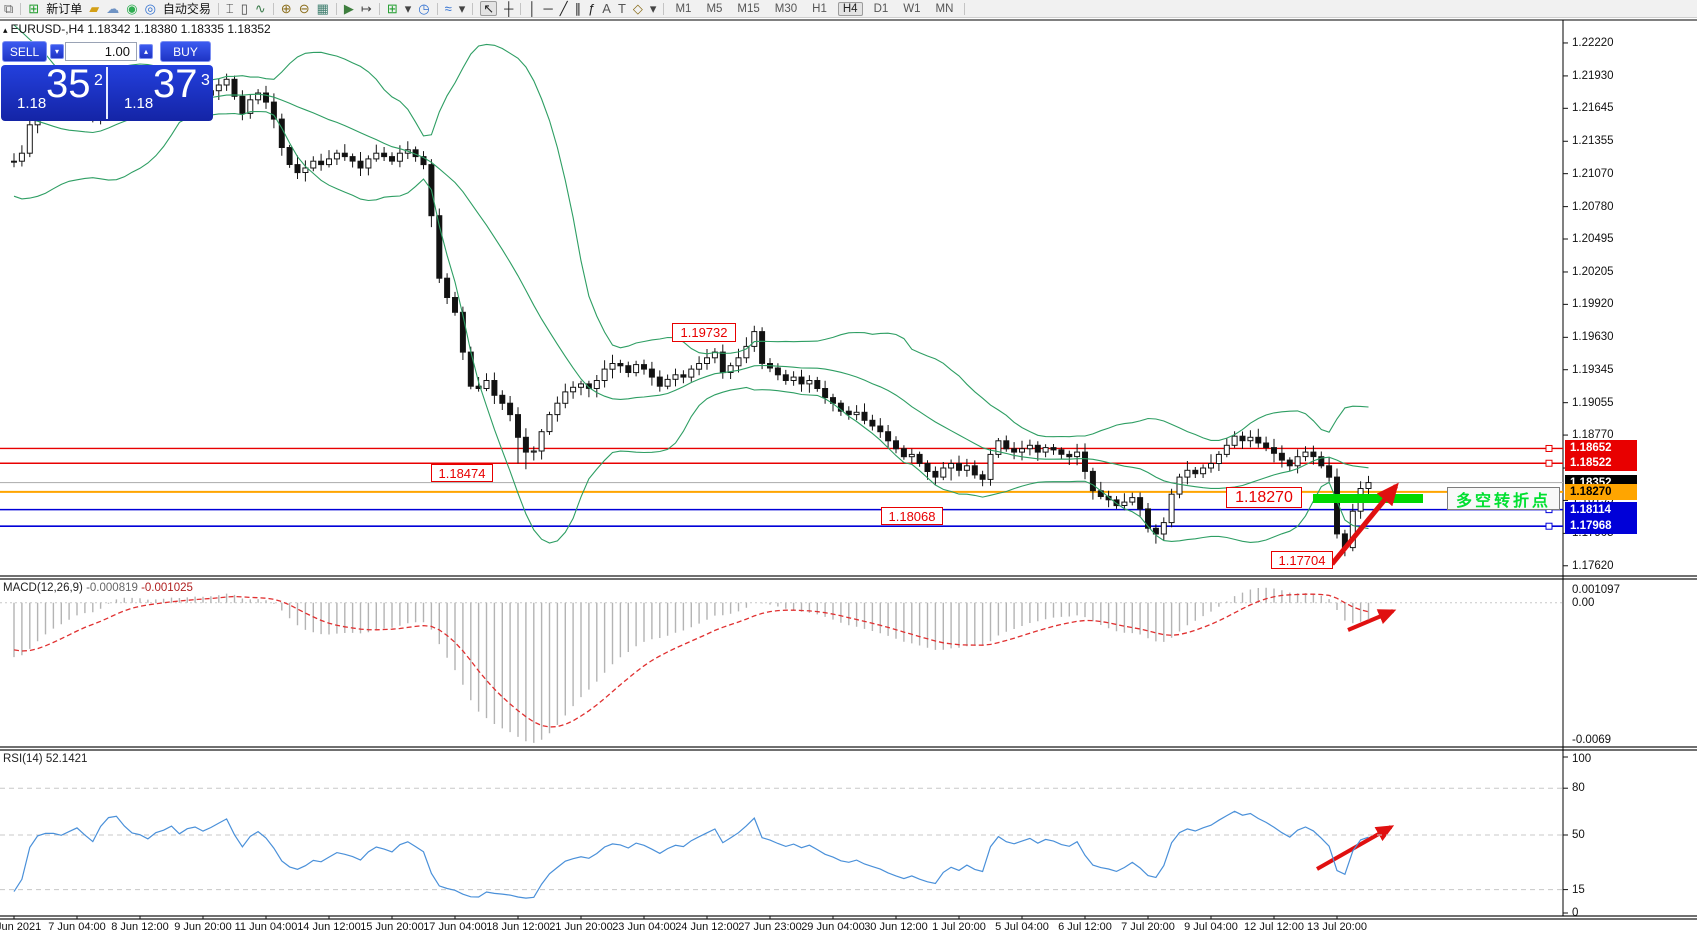 This screenshot has height=939, width=1697. Describe the element at coordinates (691, 660) in the screenshot. I see `macd-signal-line` at that location.